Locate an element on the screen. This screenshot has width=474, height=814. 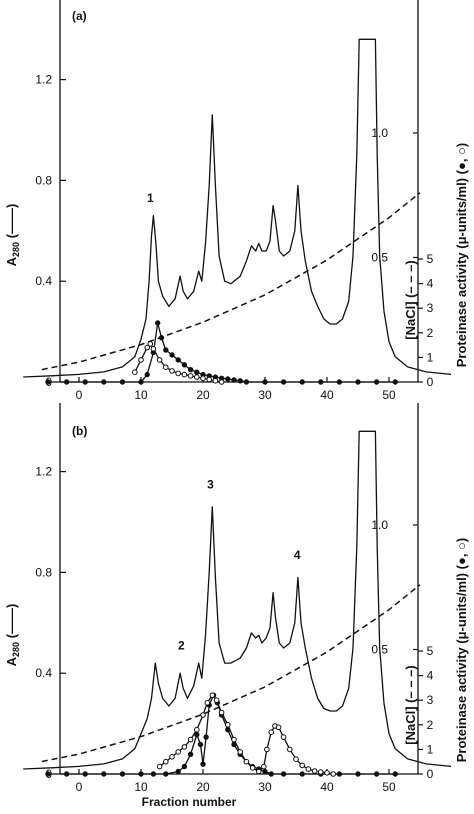
peak-label: 1 is located at coordinates (150, 198).